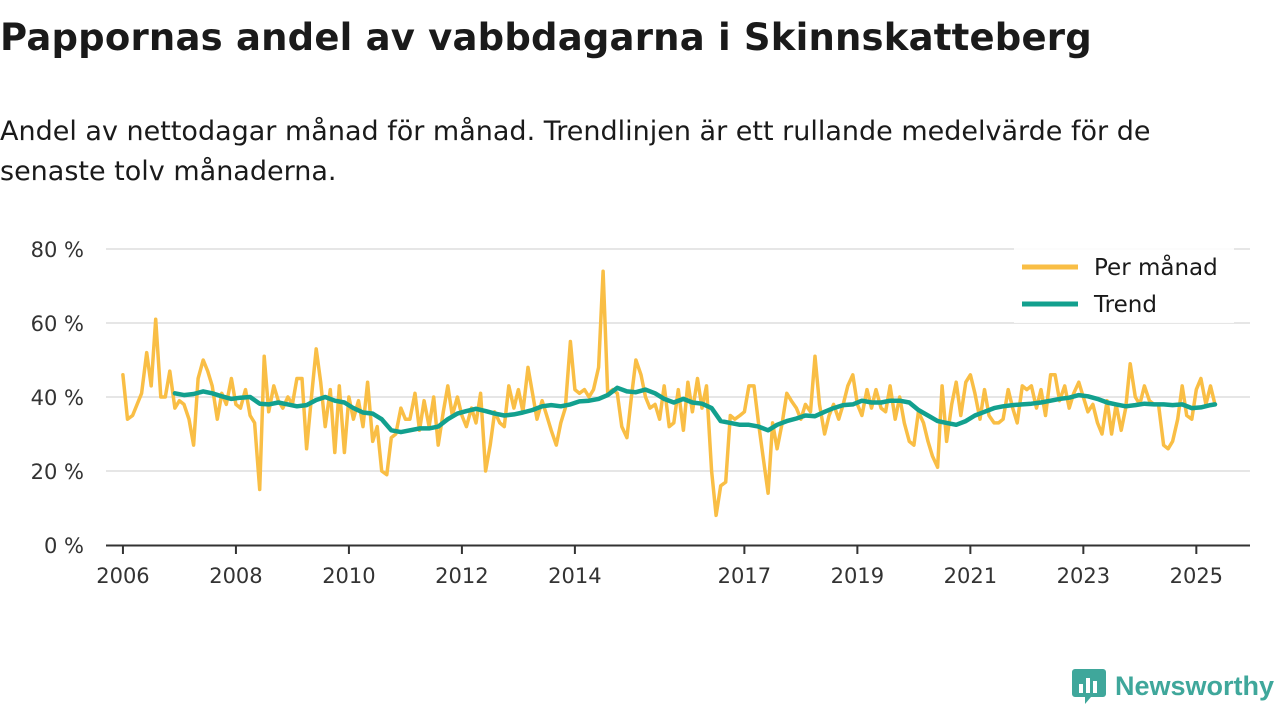 This screenshot has height=720, width=1280. I want to click on x-tick-label: 2006, so click(122, 576).